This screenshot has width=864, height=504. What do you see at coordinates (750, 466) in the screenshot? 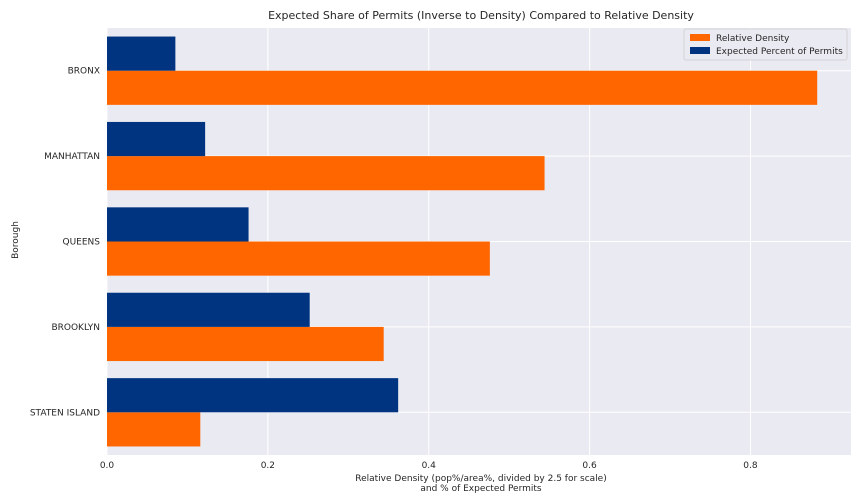
I see `x-tick-label: 0.8` at bounding box center [750, 466].